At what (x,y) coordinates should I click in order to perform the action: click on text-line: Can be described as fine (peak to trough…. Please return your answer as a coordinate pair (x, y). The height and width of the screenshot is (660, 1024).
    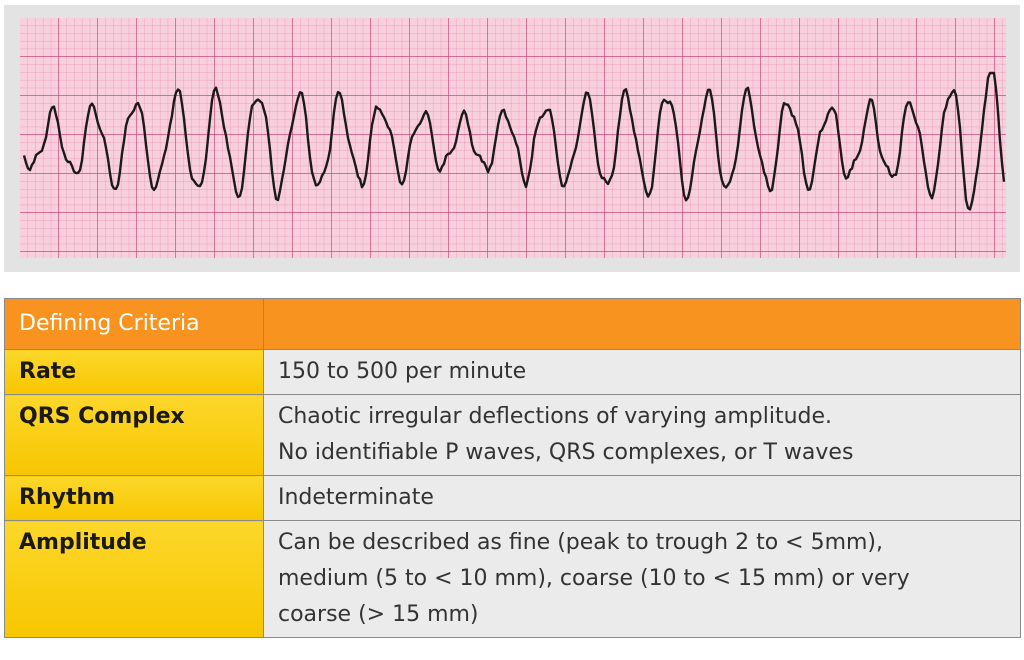
    Looking at the image, I should click on (581, 542).